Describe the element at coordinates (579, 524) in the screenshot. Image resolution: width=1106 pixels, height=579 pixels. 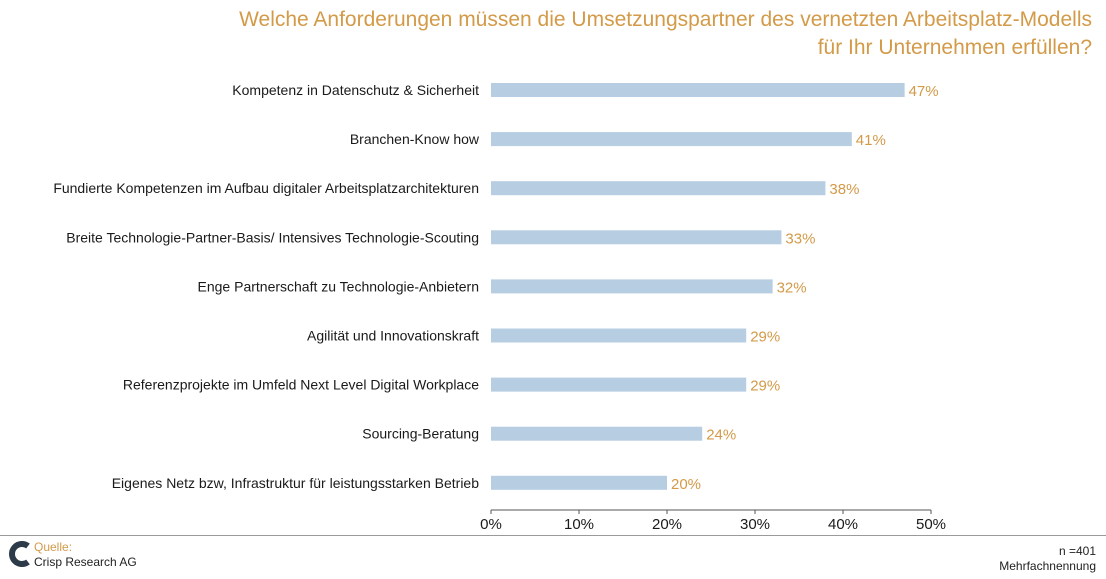
I see `x-tick-label: 10%` at that location.